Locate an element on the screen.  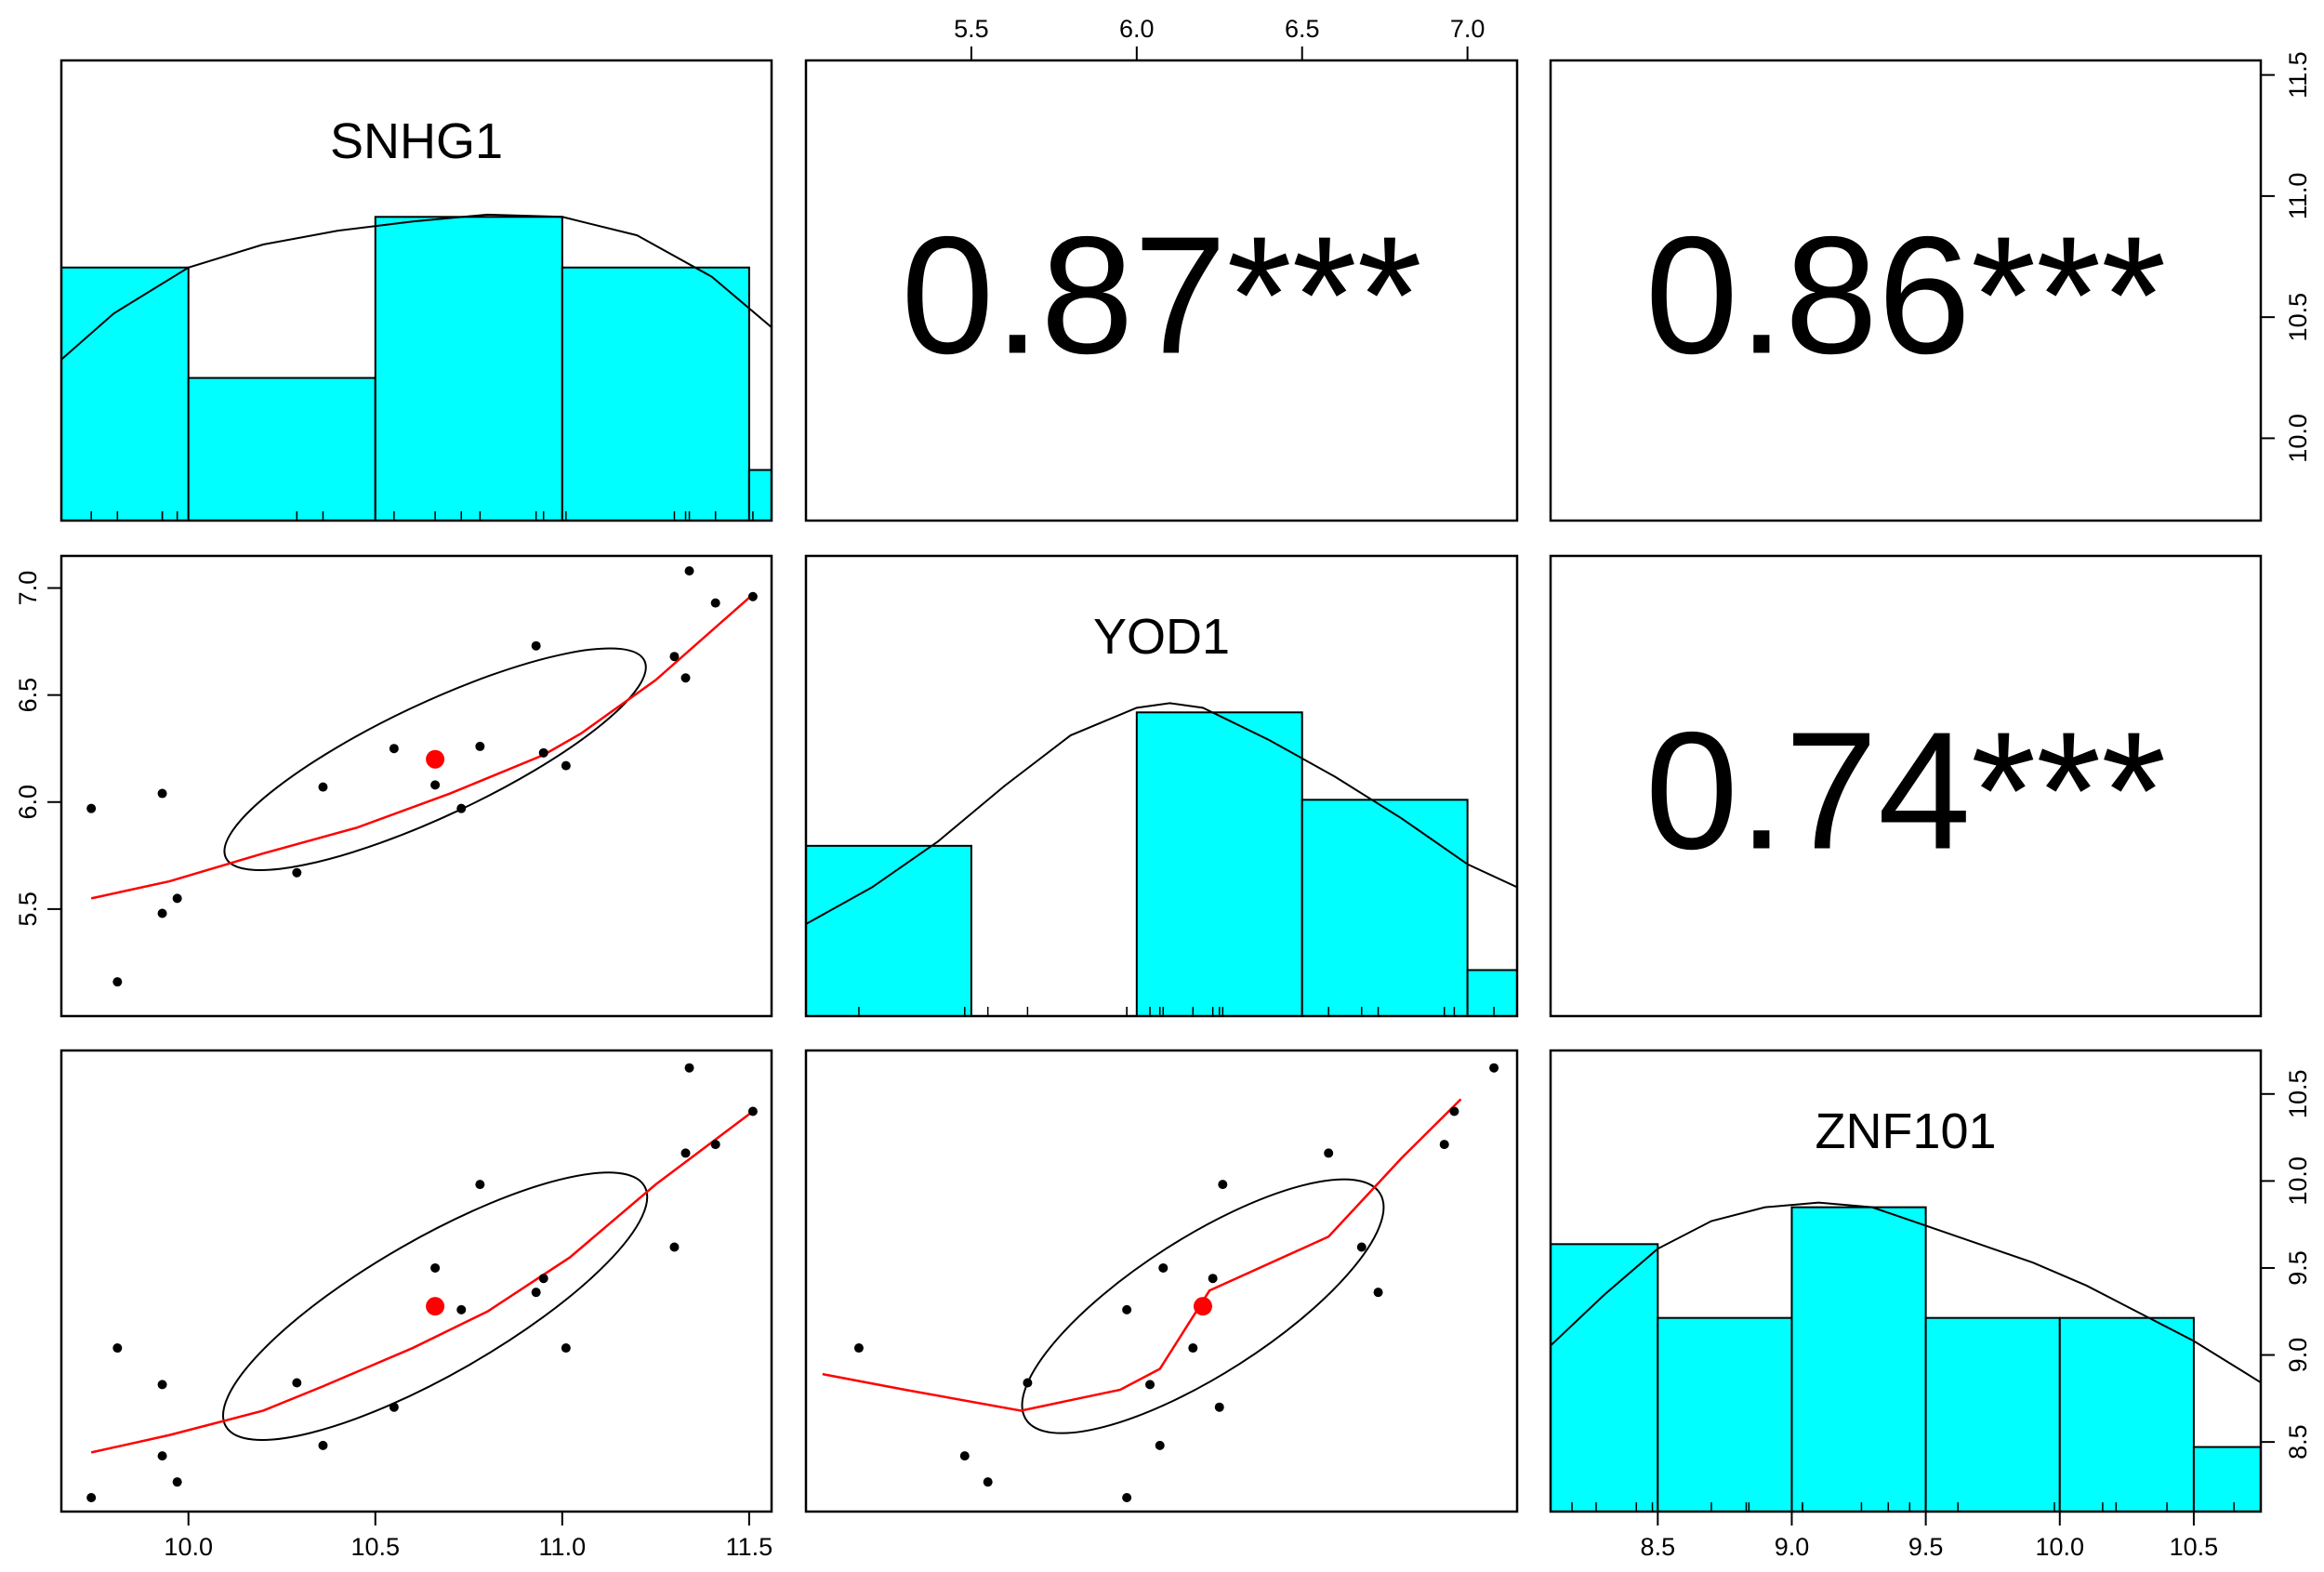
panel-znf101-znf101: ZNF101 is located at coordinates (1906, 1281).